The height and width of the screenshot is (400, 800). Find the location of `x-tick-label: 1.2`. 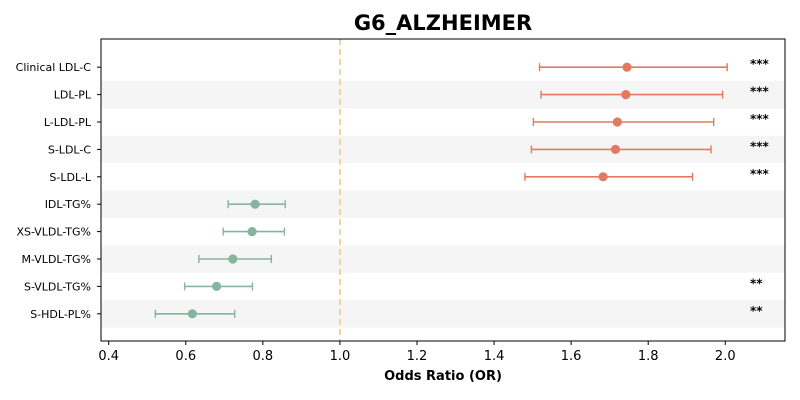

x-tick-label: 1.2 is located at coordinates (417, 356).